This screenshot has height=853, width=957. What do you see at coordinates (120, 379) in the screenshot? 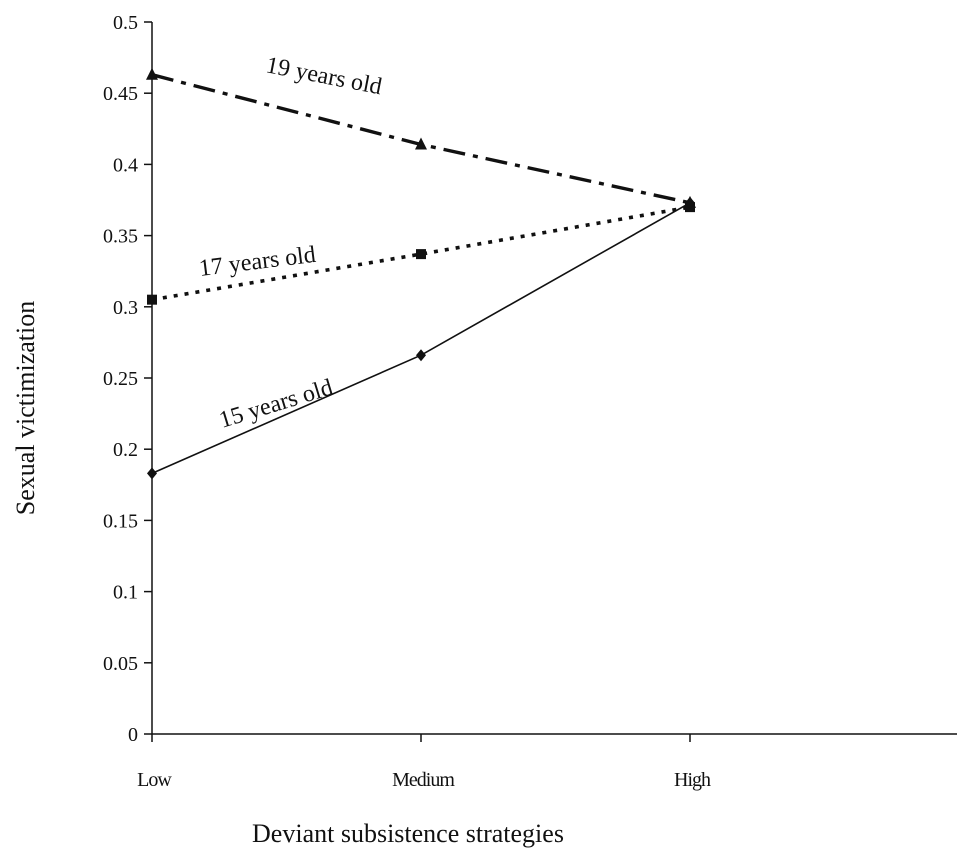
I see `y-tick-label: 0.25` at bounding box center [120, 379].